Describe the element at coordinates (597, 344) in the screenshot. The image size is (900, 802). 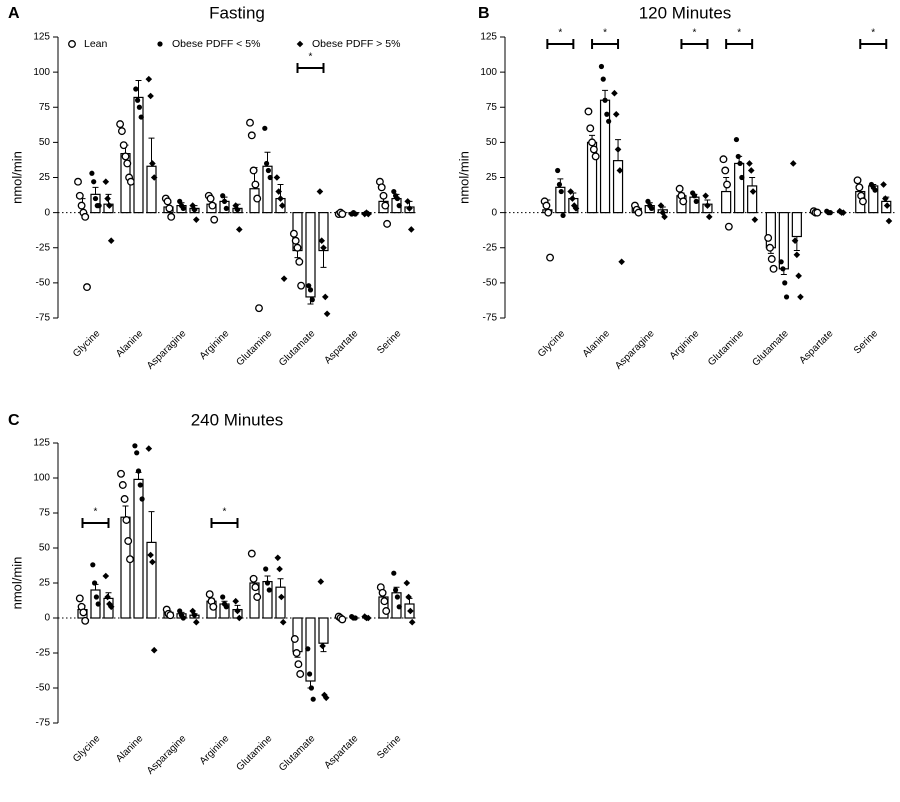
I see `x-tick-label: Alanine` at that location.